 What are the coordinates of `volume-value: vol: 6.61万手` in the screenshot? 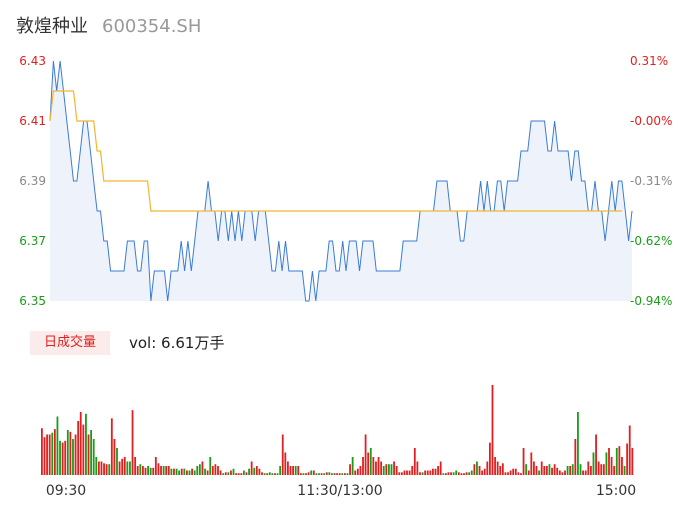 It's located at (177, 343).